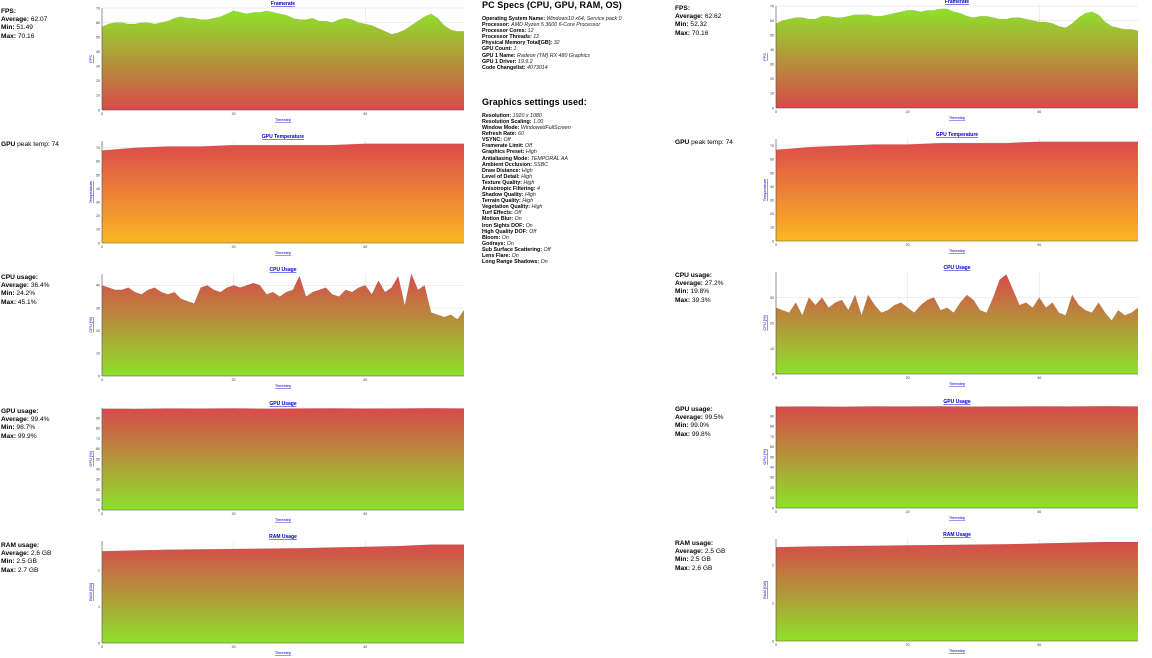 This screenshot has width=1152, height=658. What do you see at coordinates (700, 559) in the screenshot?
I see `stat-value: 2.5 GB` at bounding box center [700, 559].